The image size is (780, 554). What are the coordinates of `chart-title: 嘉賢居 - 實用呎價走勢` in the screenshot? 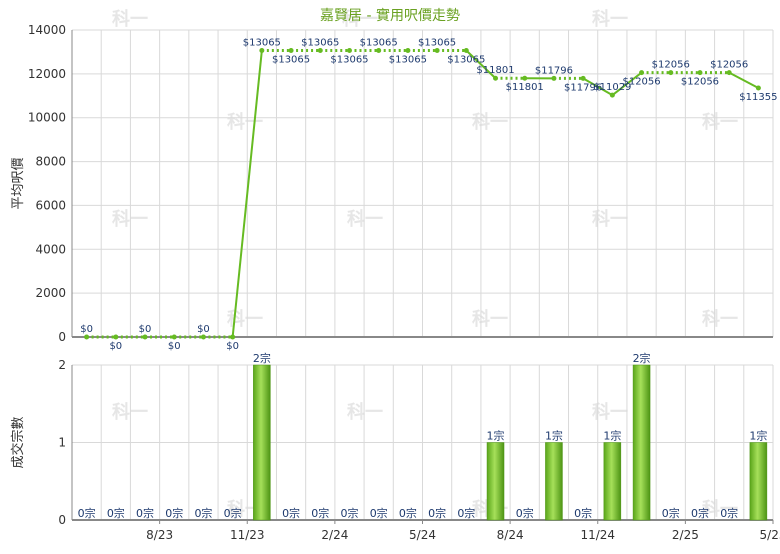 It's located at (390, 15).